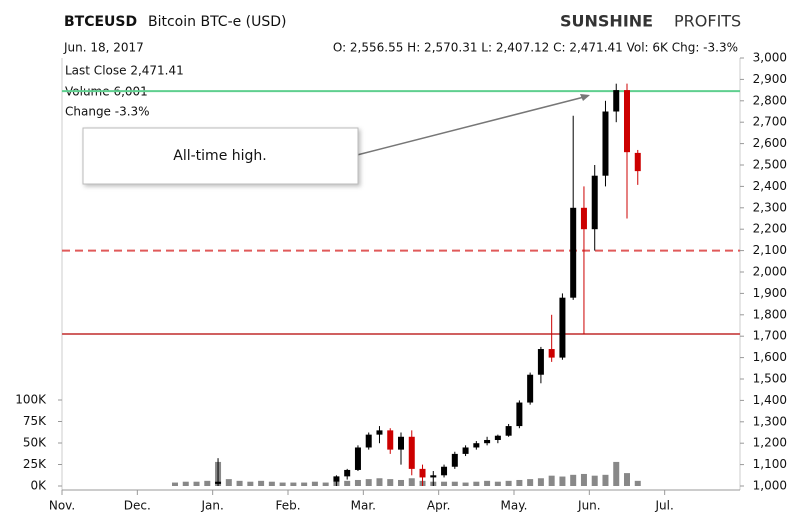  Describe the element at coordinates (62, 506) in the screenshot. I see `x-tick-label: Nov.` at that location.